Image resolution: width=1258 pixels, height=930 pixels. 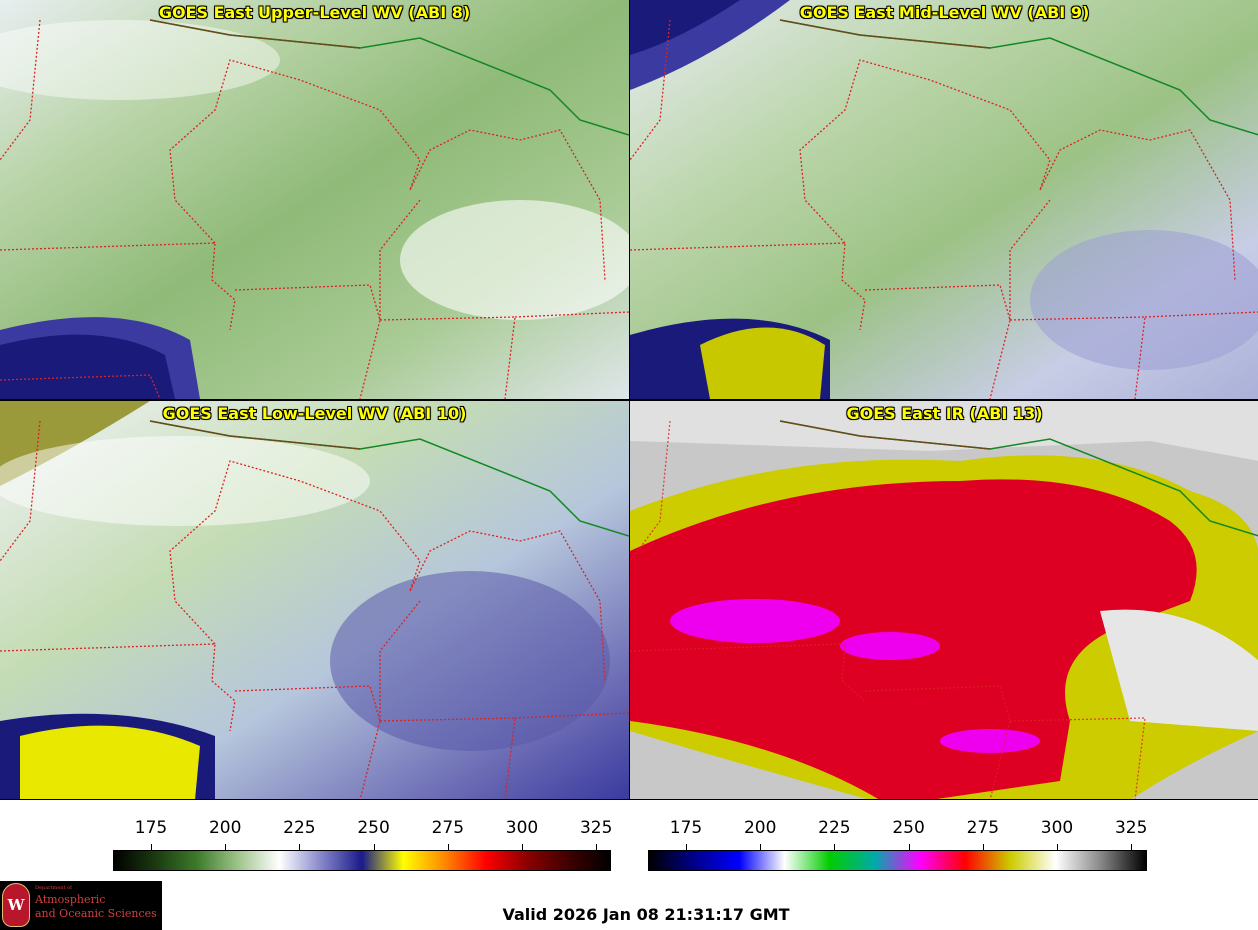 What do you see at coordinates (522, 828) in the screenshot?
I see `wv-tick-label: 300` at bounding box center [522, 828].